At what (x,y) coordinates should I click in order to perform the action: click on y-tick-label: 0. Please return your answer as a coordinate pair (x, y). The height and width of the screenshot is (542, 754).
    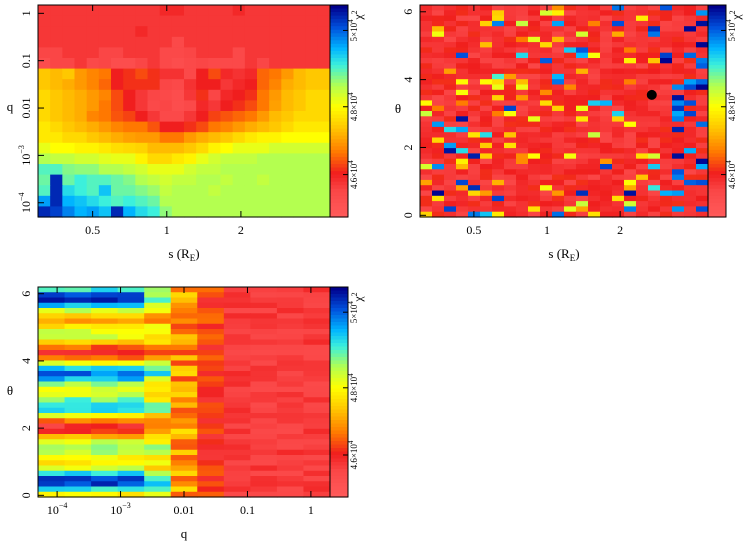
    Looking at the image, I should click on (408, 215).